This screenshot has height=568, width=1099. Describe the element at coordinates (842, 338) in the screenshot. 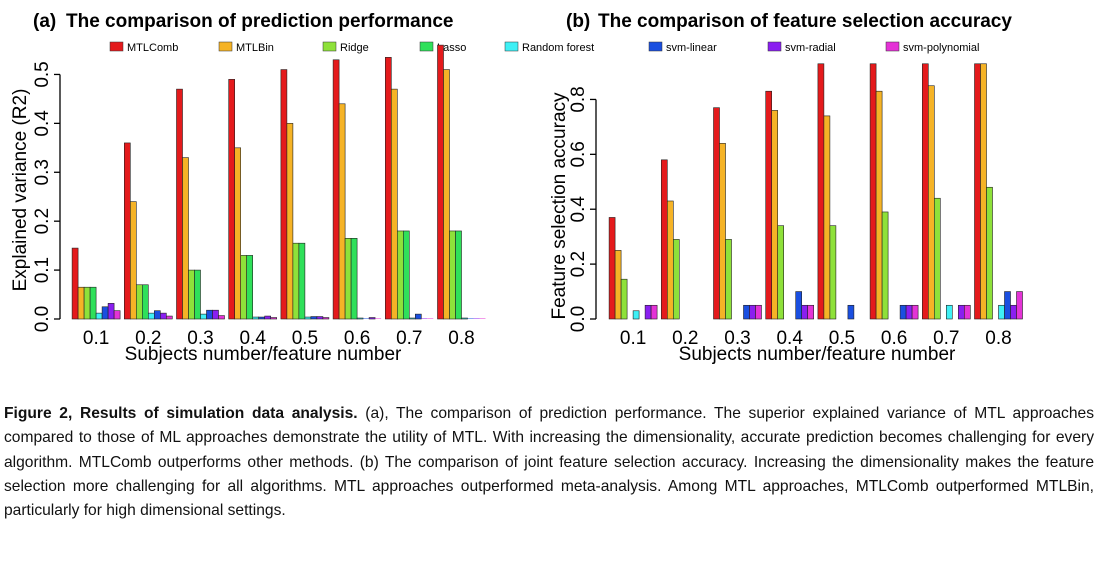

I see `panel-b-x-tick-label: 0.5` at that location.